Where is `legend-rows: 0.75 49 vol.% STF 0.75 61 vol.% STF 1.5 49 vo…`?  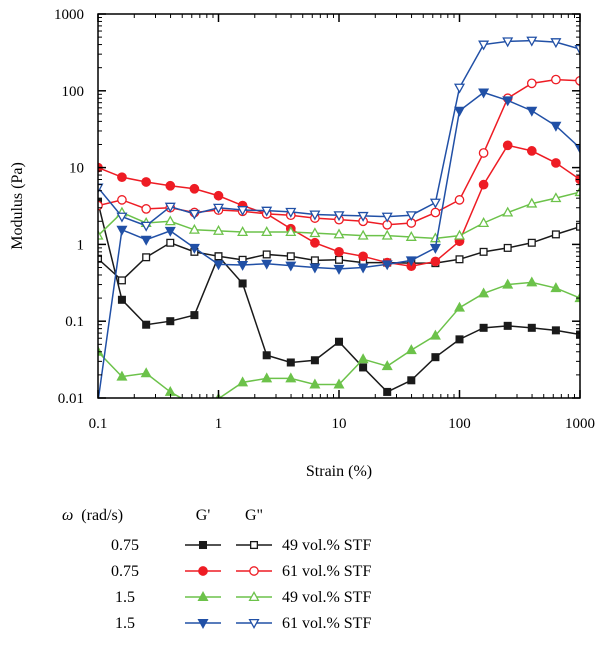 legend-rows: 0.75 49 vol.% STF 0.75 61 vol.% STF 1.5 49 vo… is located at coordinates (241, 584).